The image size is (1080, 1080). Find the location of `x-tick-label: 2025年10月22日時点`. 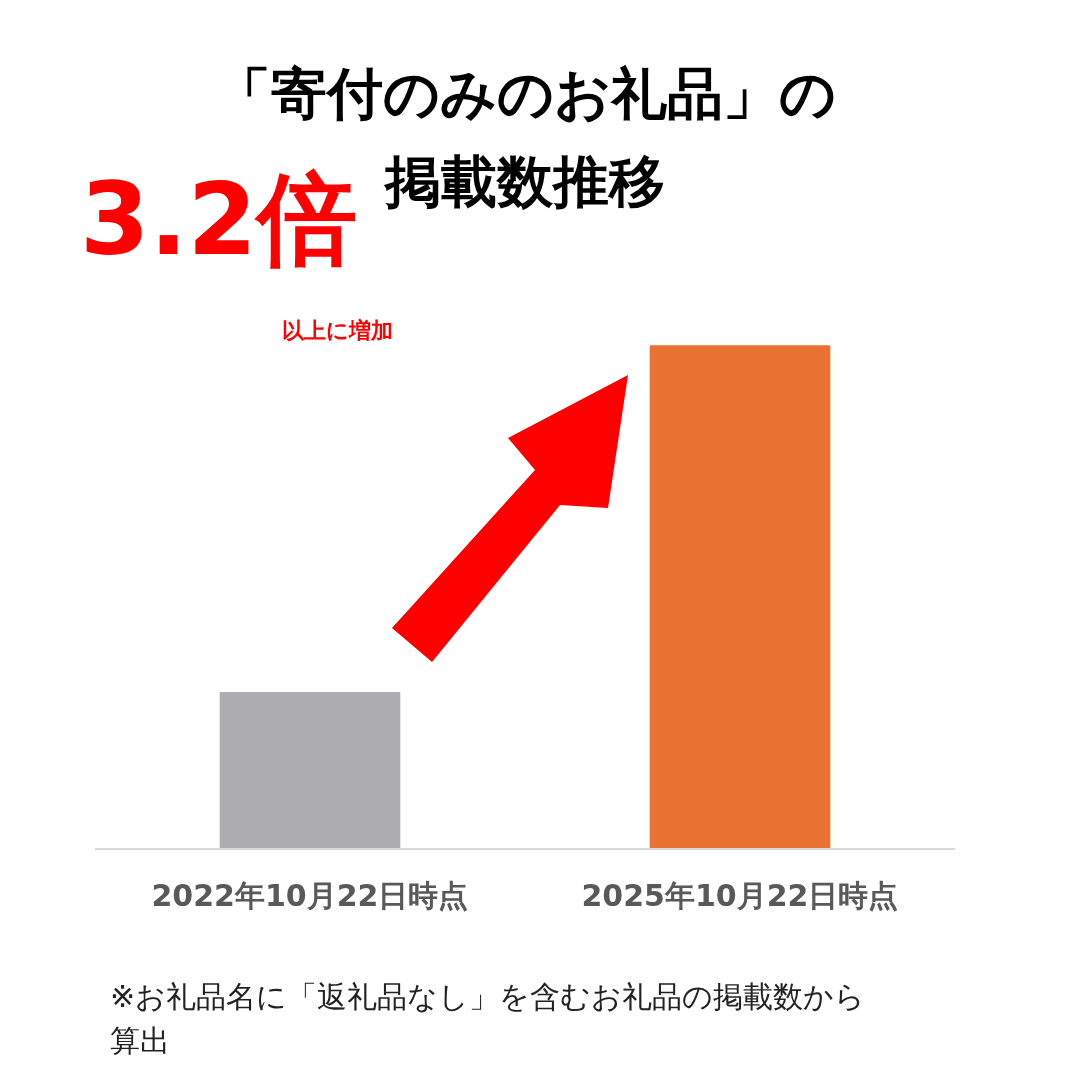

x-tick-label: 2025年10月22日時点 is located at coordinates (740, 895).